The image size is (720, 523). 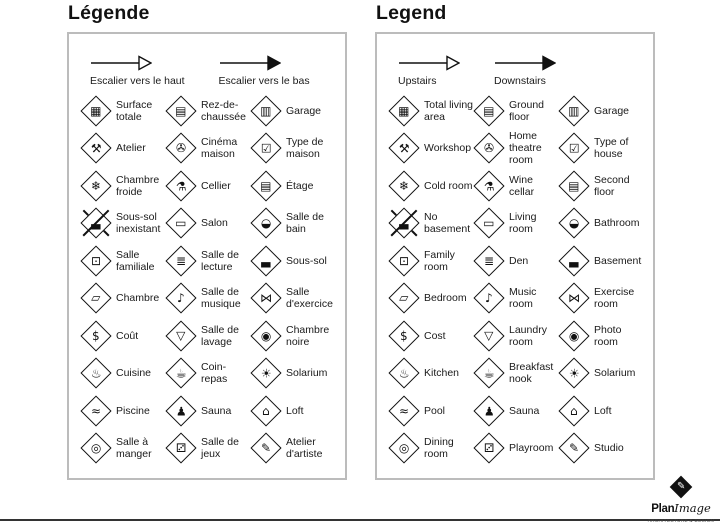 I want to click on legend-item: ◎ Salle à manger, so click(x=123, y=449).